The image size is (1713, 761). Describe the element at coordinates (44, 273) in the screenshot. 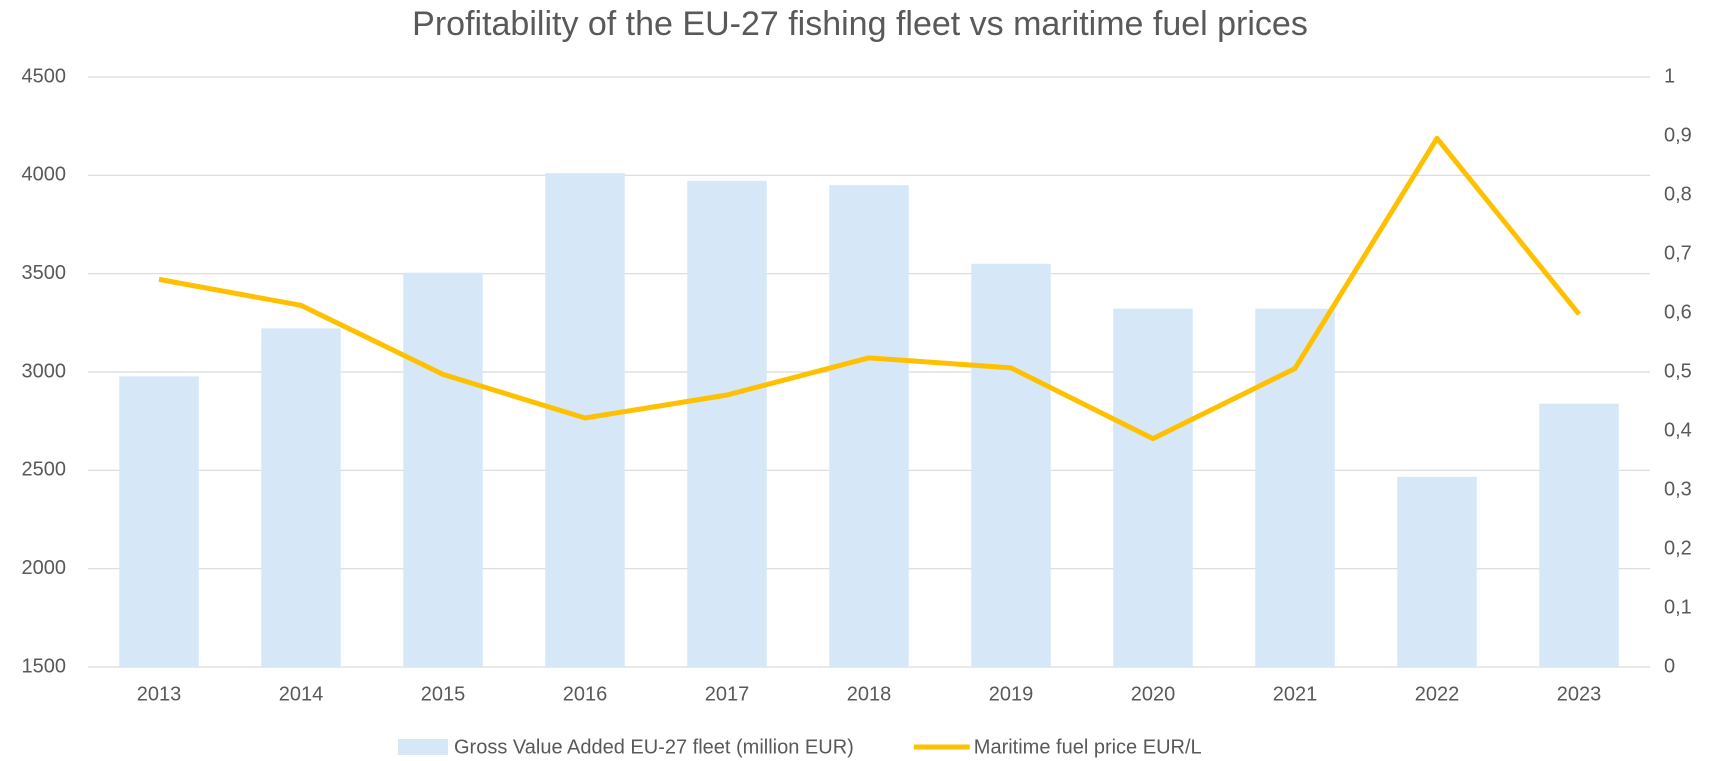

I see `y-tick-label: 3500` at that location.